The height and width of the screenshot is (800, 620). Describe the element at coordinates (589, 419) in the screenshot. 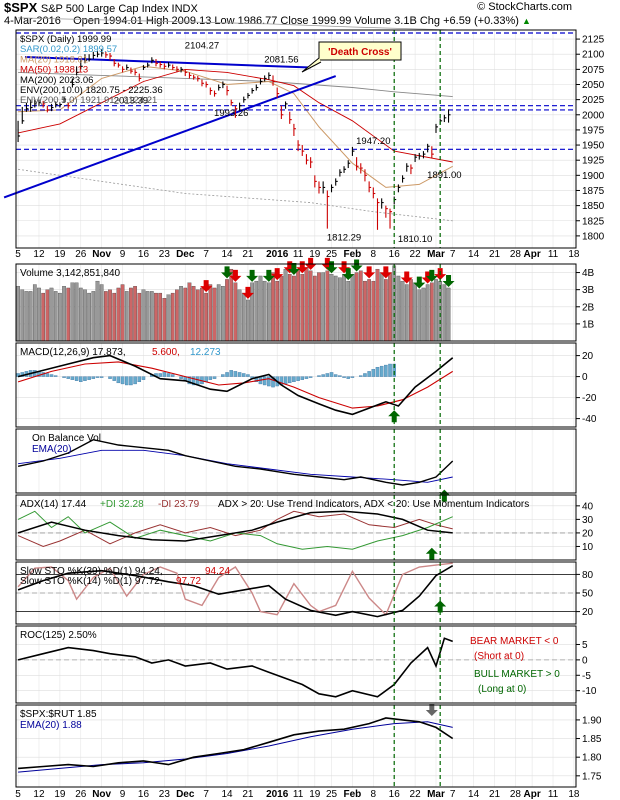

I see `macd-axis-tick-label: -40` at that location.